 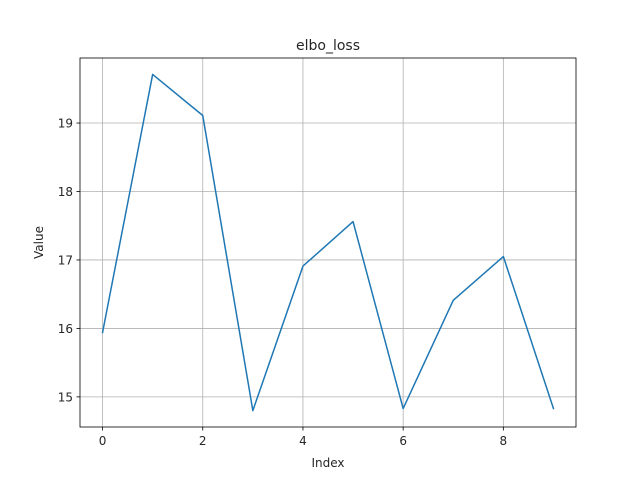 I want to click on x-tick-label: 6, so click(x=403, y=441).